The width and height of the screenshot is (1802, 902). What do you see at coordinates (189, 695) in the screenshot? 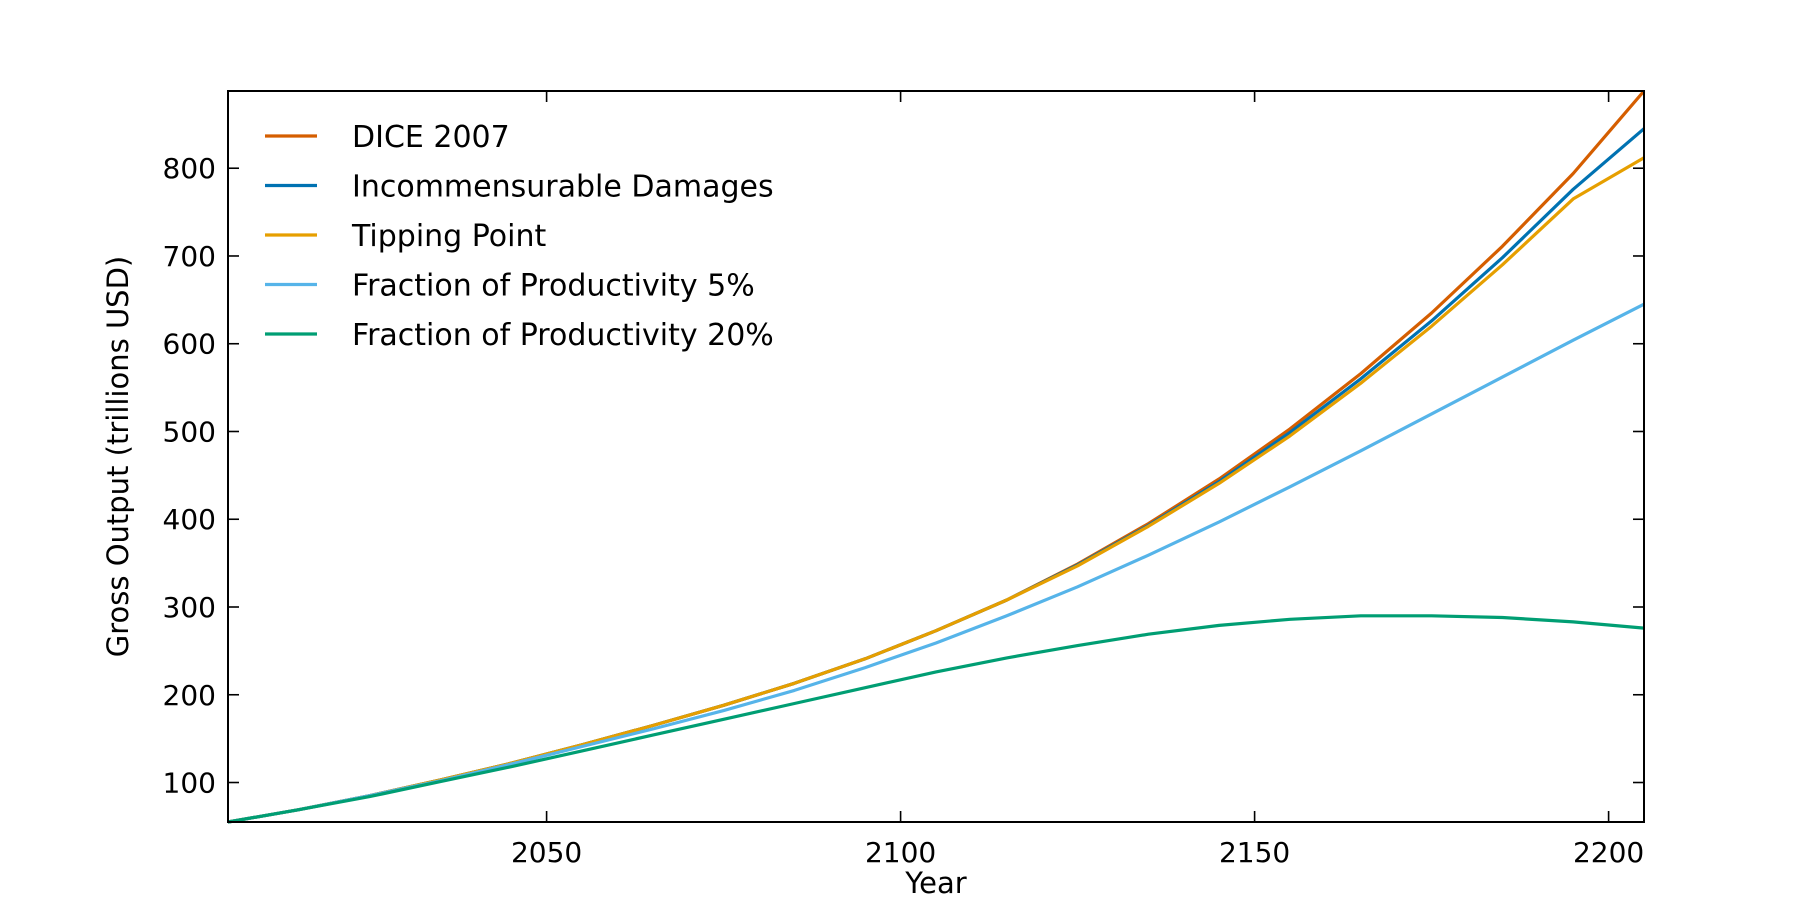
I see `y-tick-label: 200` at bounding box center [189, 695].